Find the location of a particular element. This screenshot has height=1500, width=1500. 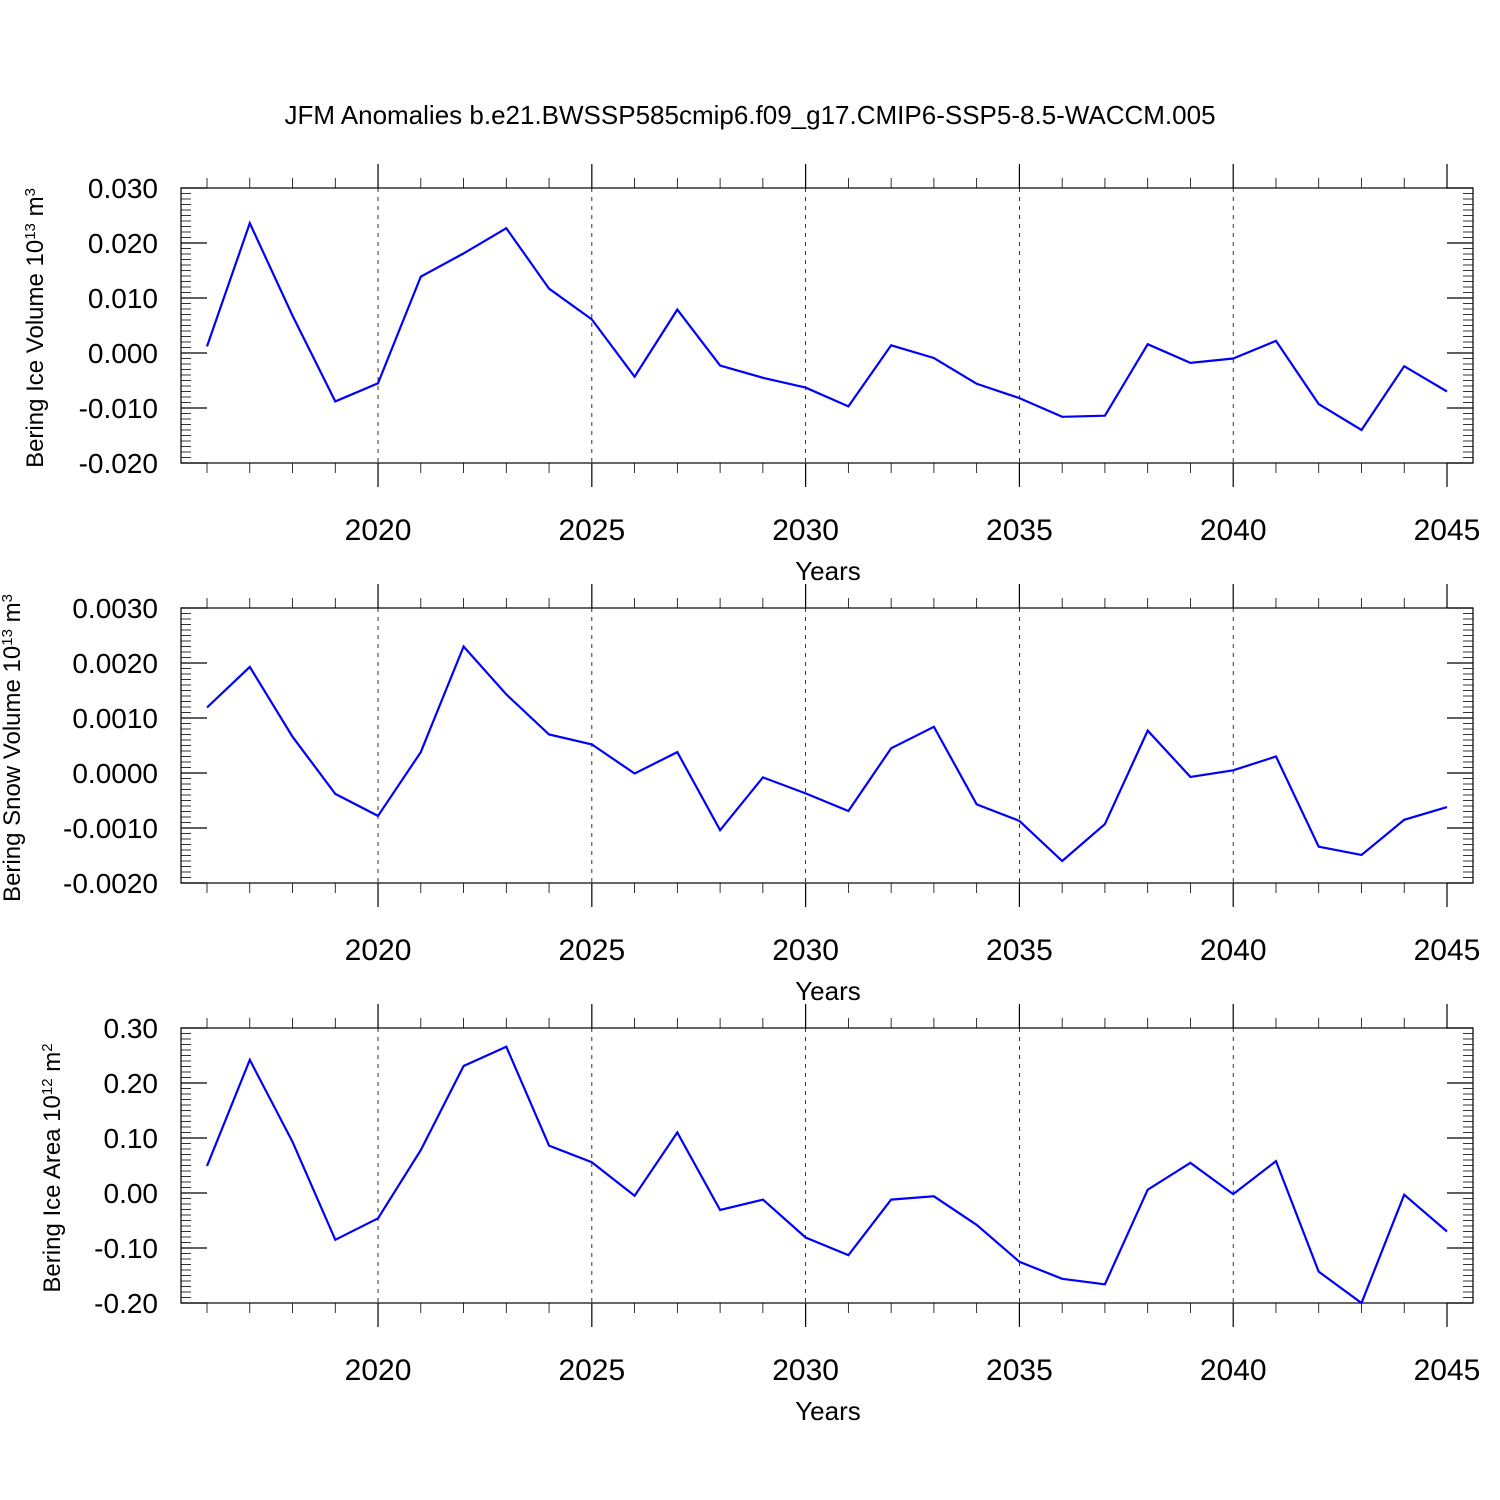

y-axis-label: Bering Ice Area 1012 m2 is located at coordinates (53, 1167).